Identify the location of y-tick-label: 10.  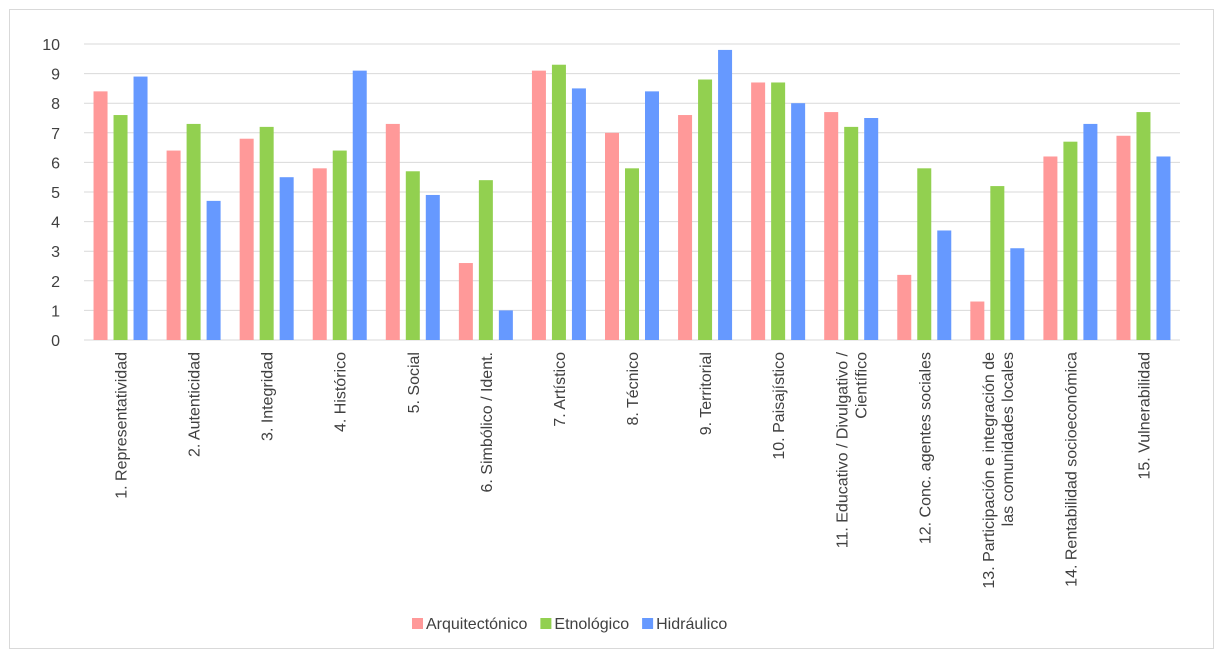
(51, 45).